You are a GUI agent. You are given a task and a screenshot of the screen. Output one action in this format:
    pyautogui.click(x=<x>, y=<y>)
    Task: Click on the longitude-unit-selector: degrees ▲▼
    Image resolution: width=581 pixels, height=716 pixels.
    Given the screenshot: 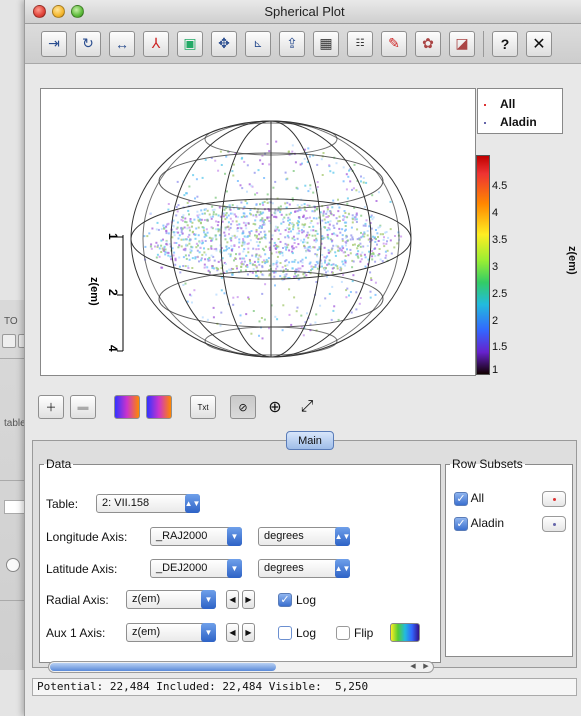 What is the action you would take?
    pyautogui.click(x=304, y=536)
    